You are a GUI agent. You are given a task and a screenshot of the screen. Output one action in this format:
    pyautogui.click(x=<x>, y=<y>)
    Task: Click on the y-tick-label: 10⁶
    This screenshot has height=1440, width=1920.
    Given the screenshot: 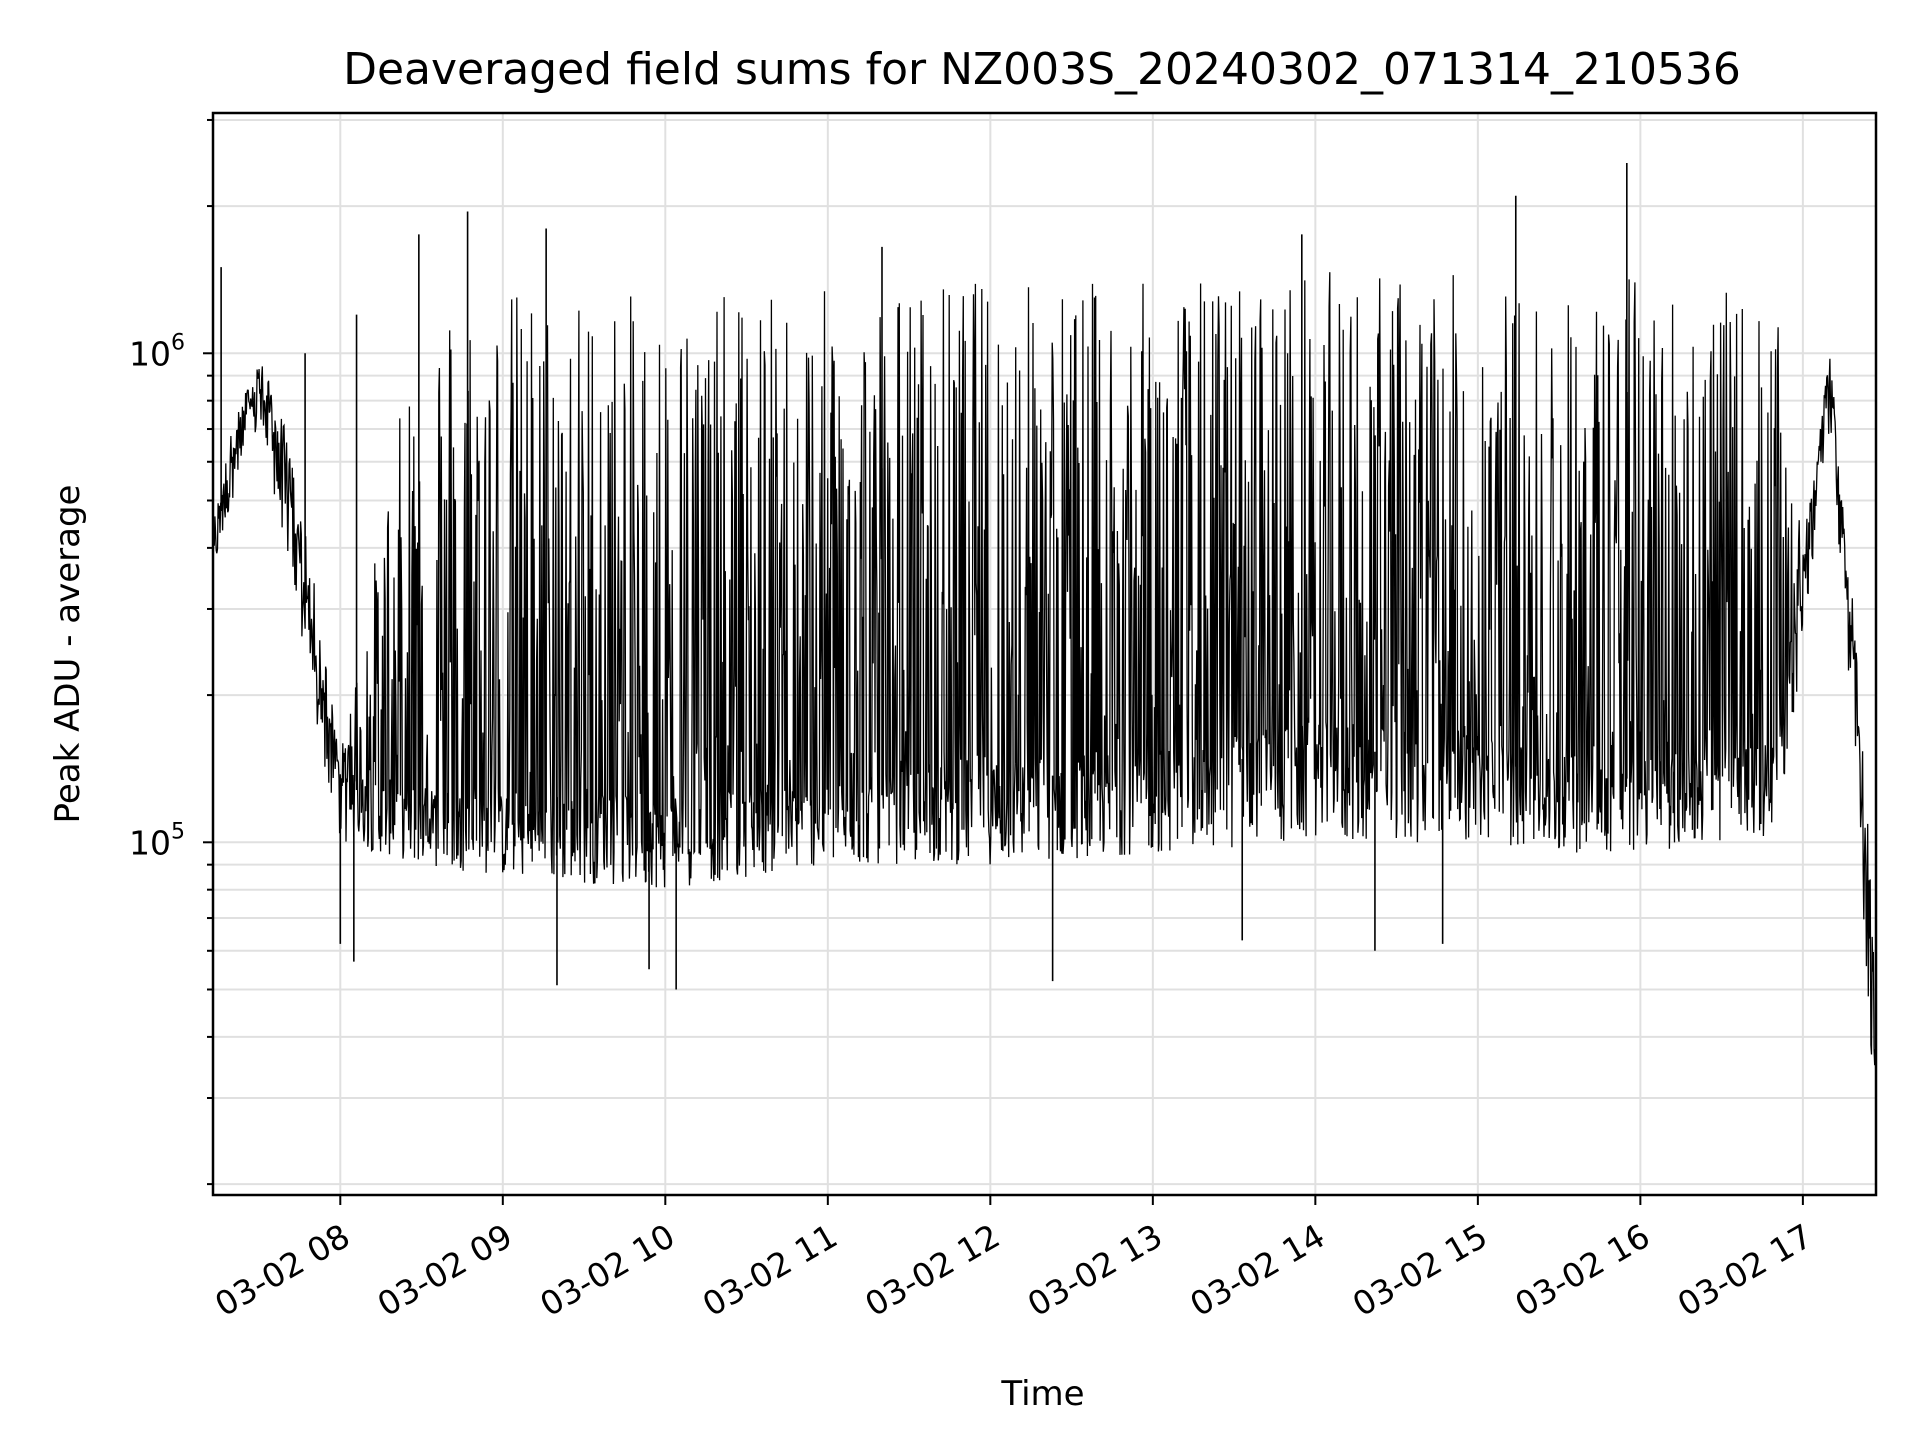 What is the action you would take?
    pyautogui.click(x=157, y=351)
    